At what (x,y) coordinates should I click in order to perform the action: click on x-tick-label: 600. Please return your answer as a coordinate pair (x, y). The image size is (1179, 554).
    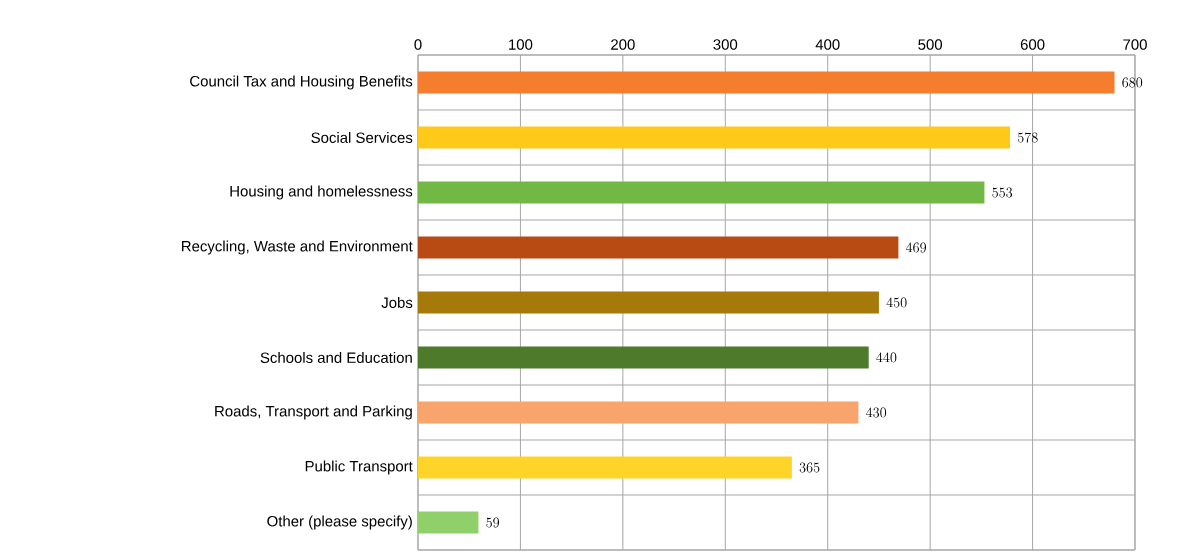
    Looking at the image, I should click on (1032, 44).